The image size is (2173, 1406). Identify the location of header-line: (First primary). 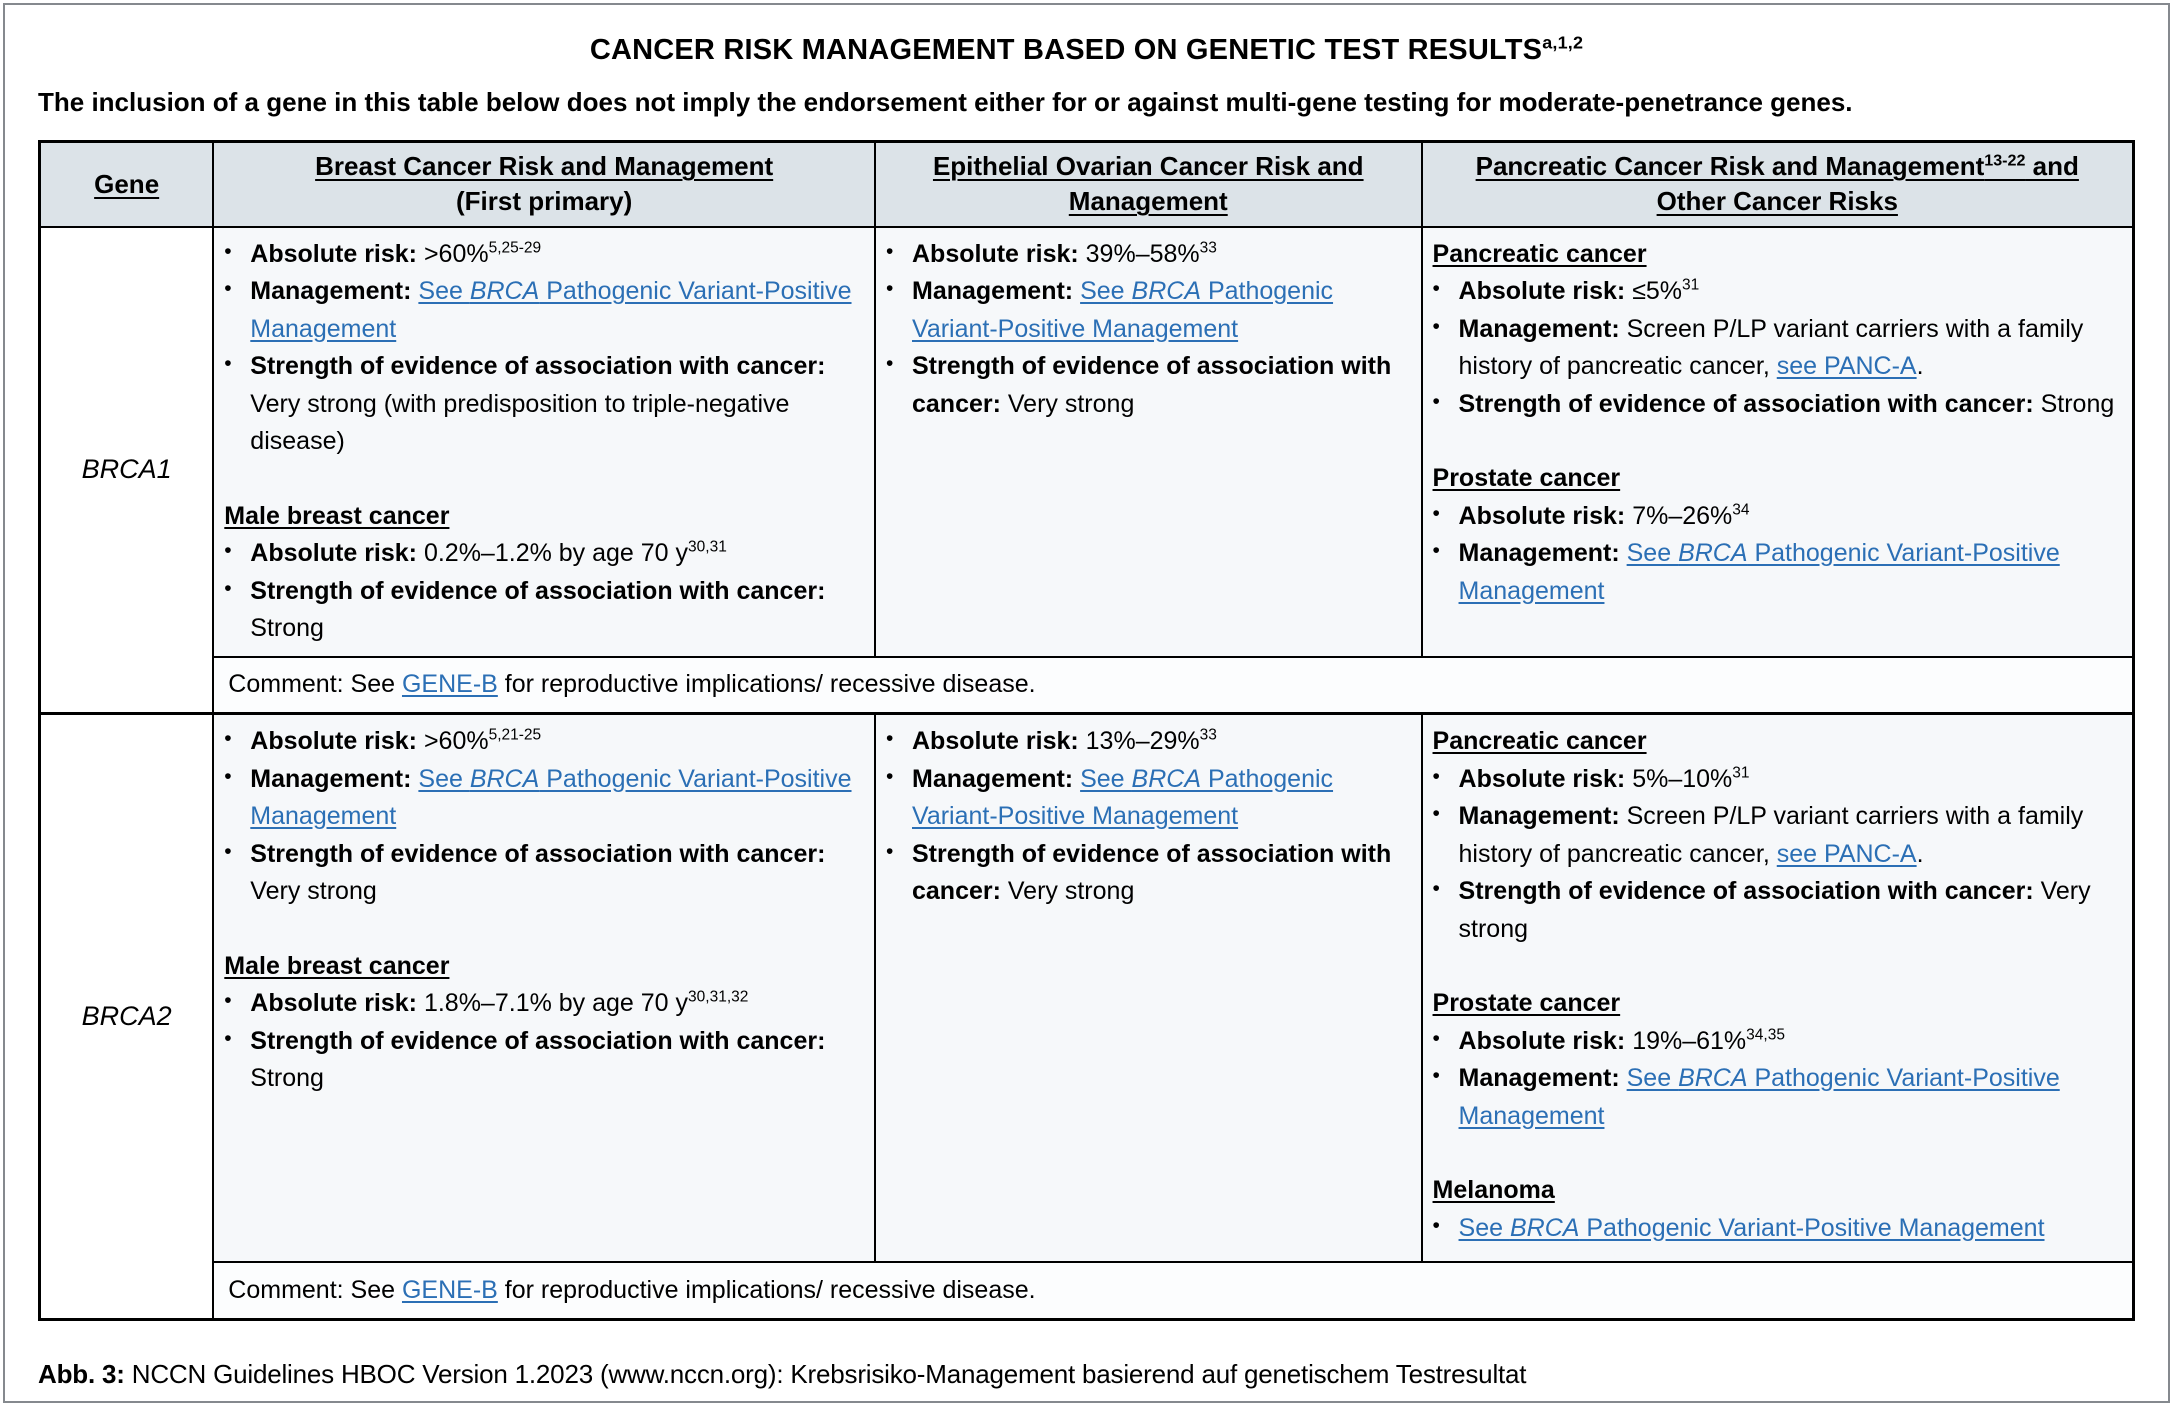
(544, 201).